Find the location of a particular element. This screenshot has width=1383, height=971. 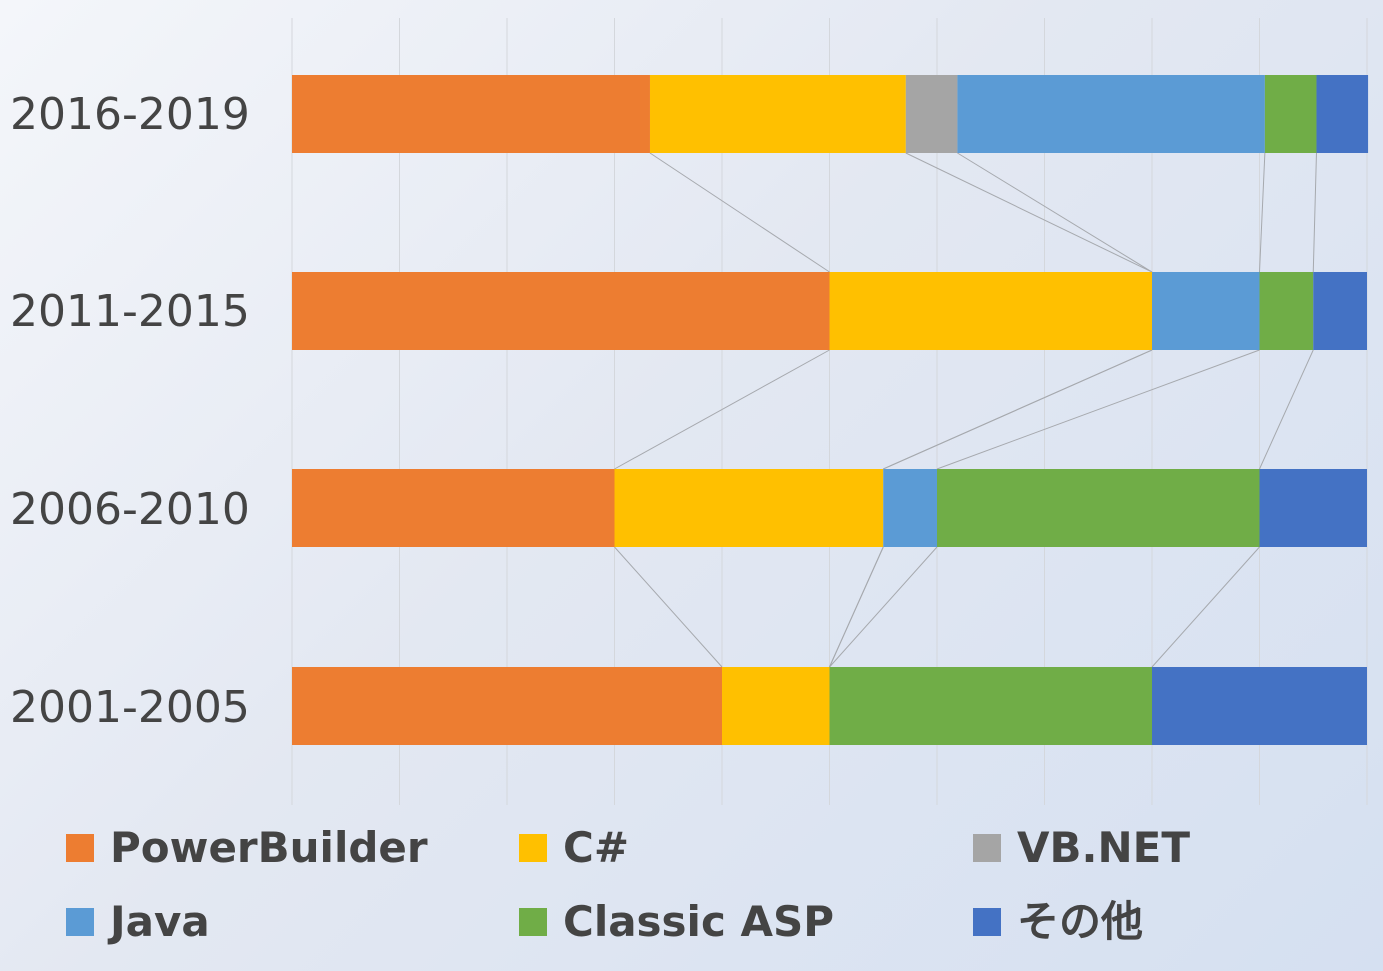

legend-label: Classic ASP is located at coordinates (699, 921).